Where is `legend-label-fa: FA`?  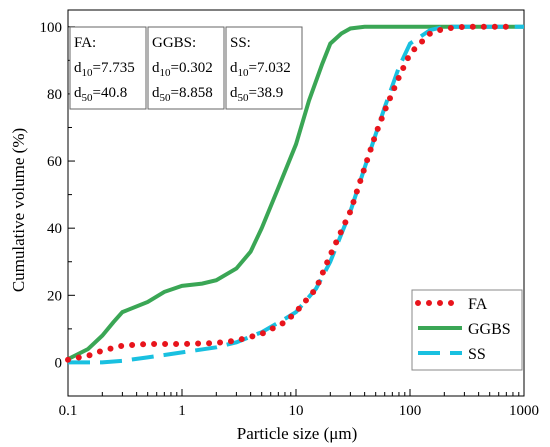 legend-label-fa: FA is located at coordinates (478, 304).